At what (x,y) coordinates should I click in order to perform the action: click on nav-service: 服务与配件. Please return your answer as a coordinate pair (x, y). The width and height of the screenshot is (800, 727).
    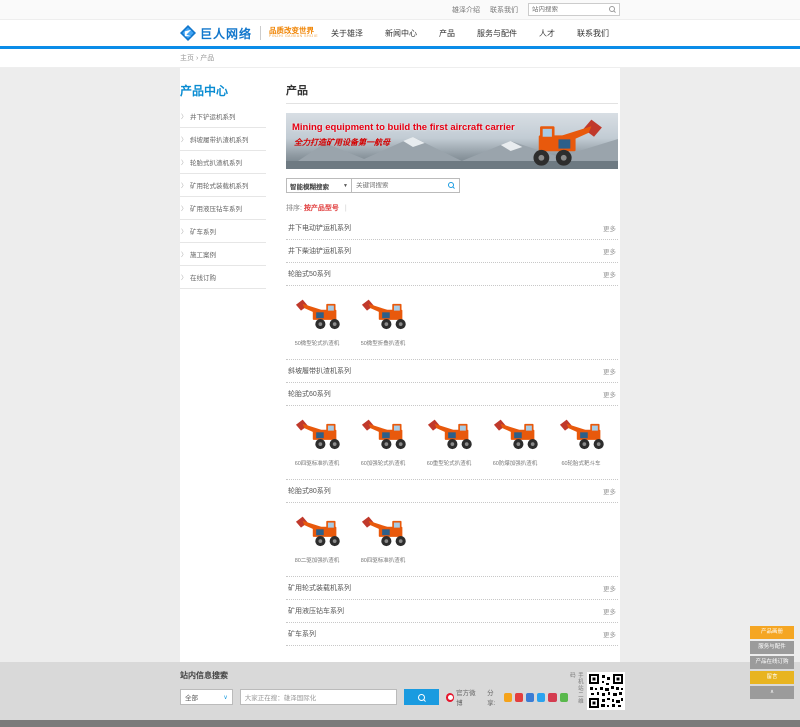
    Looking at the image, I should click on (497, 33).